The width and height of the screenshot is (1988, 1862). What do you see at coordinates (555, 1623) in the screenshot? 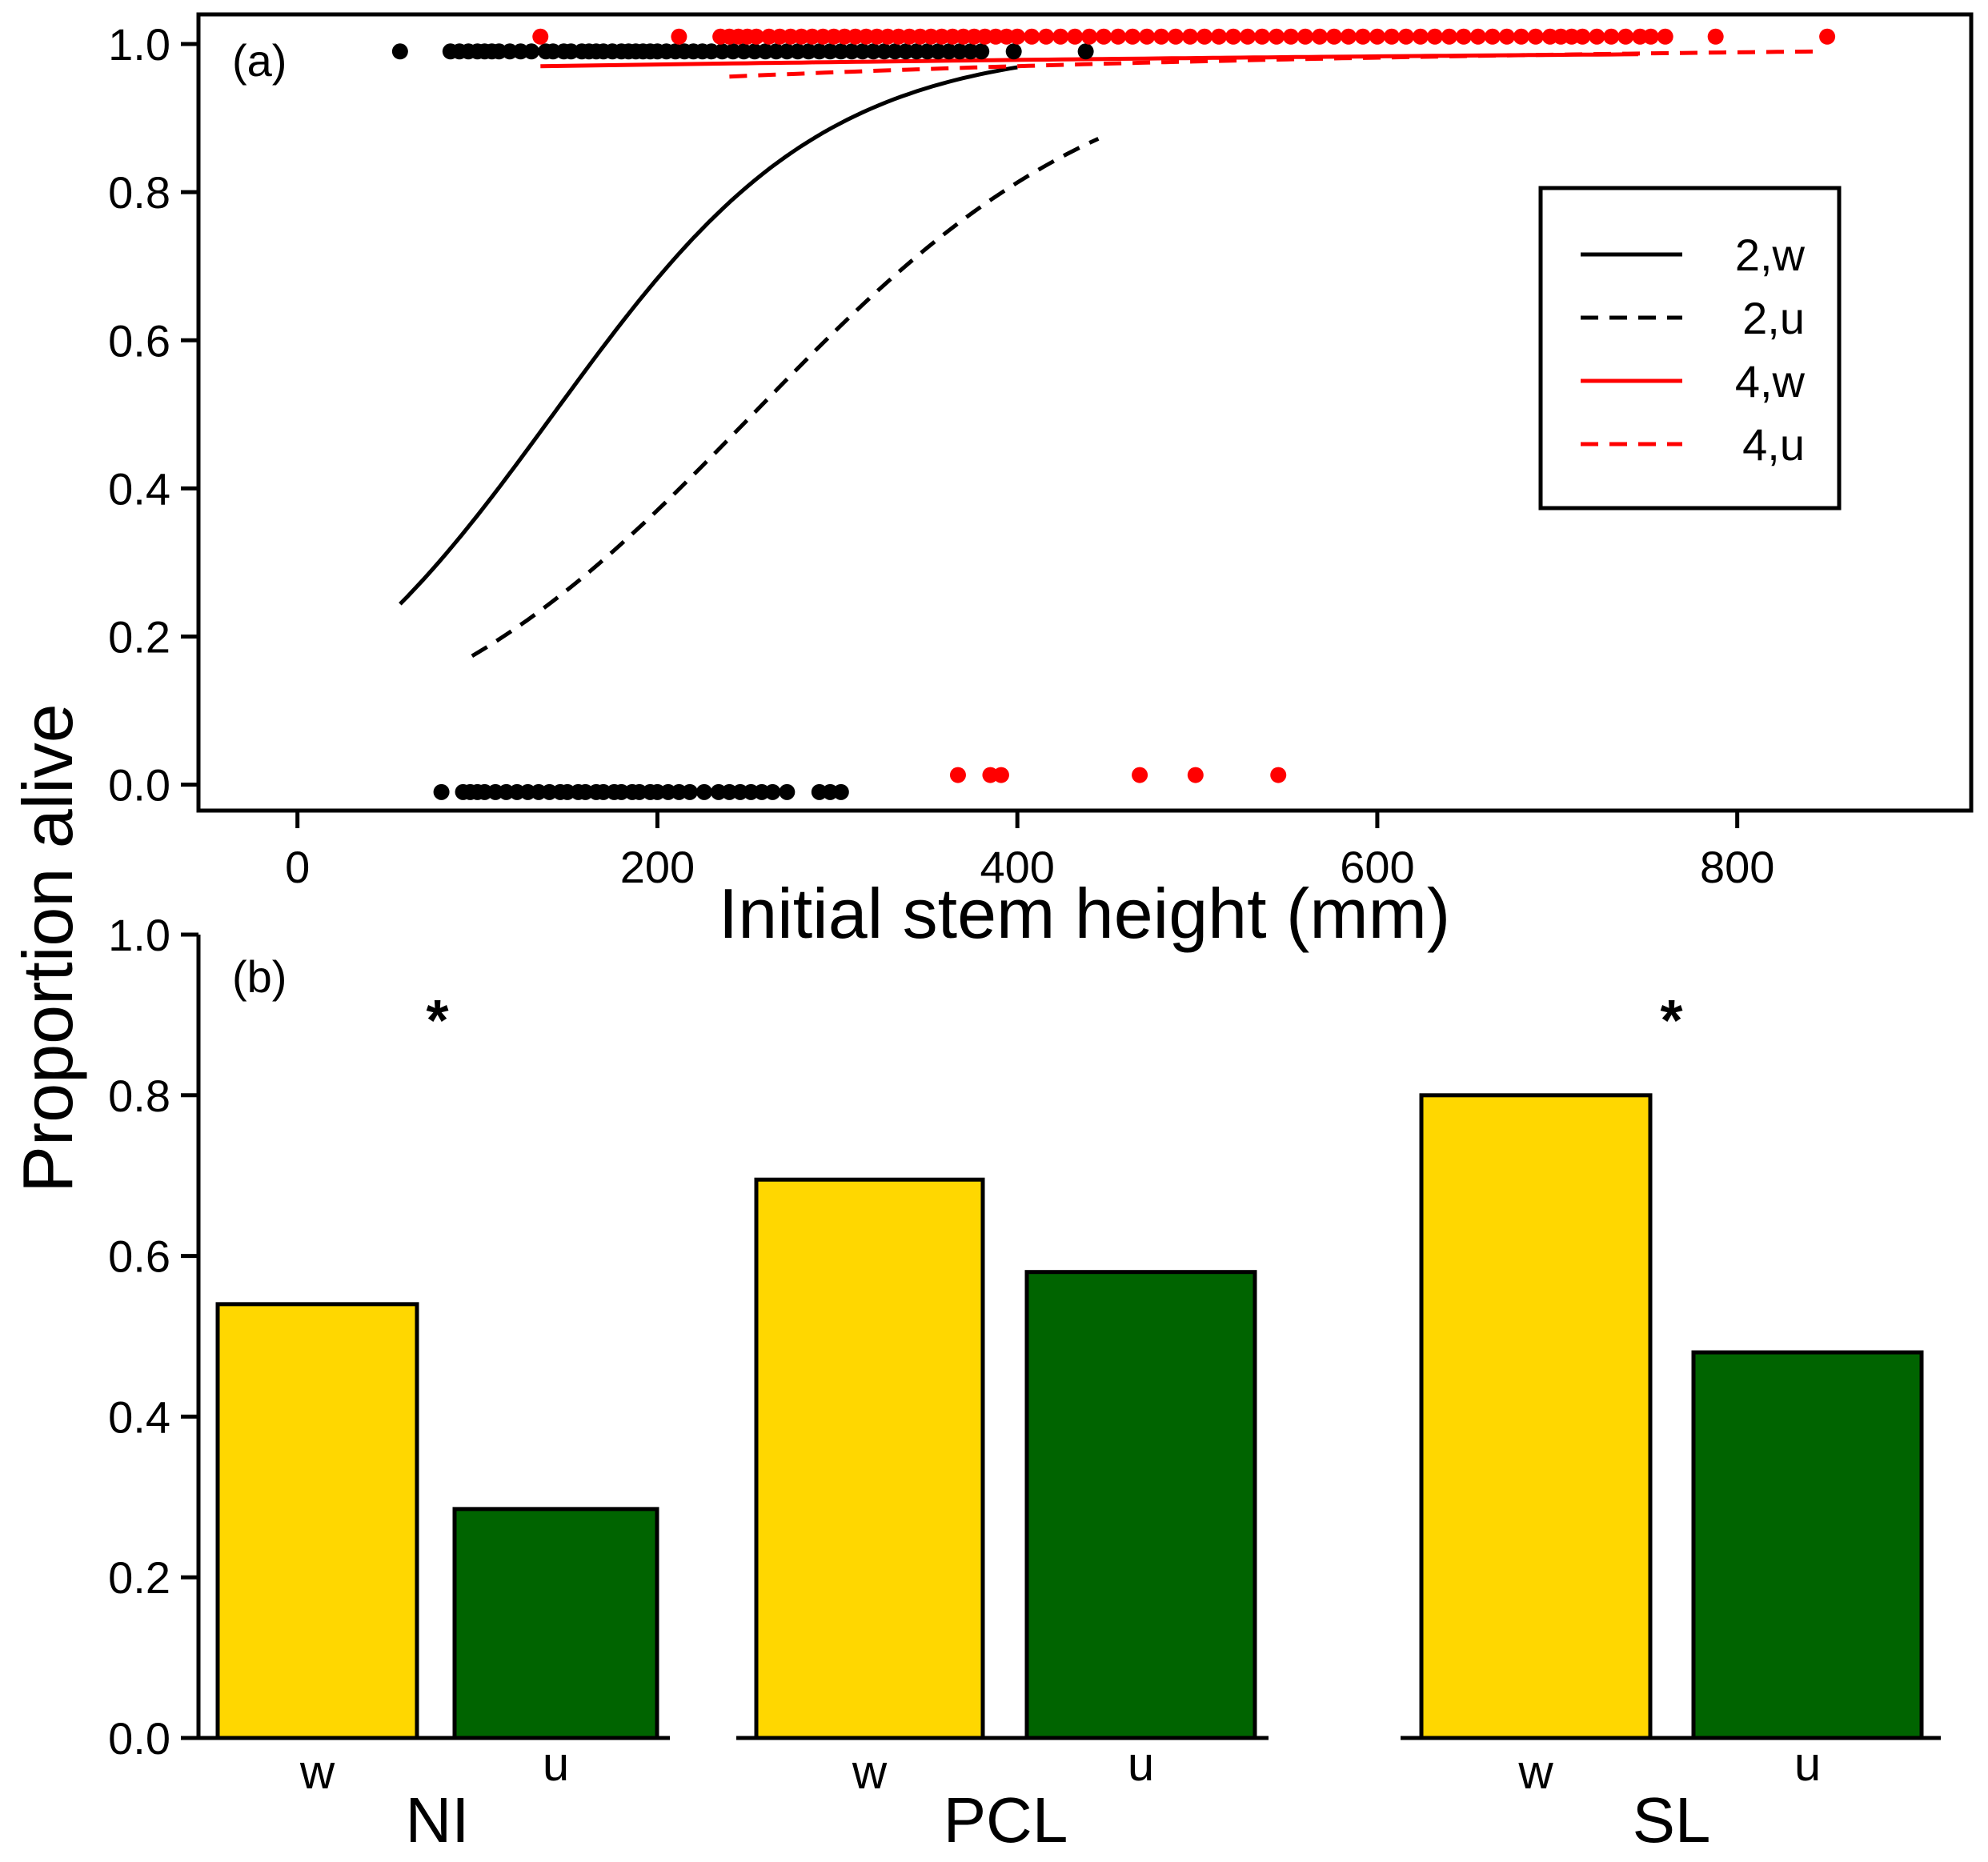
I see `bar-ni-u` at bounding box center [555, 1623].